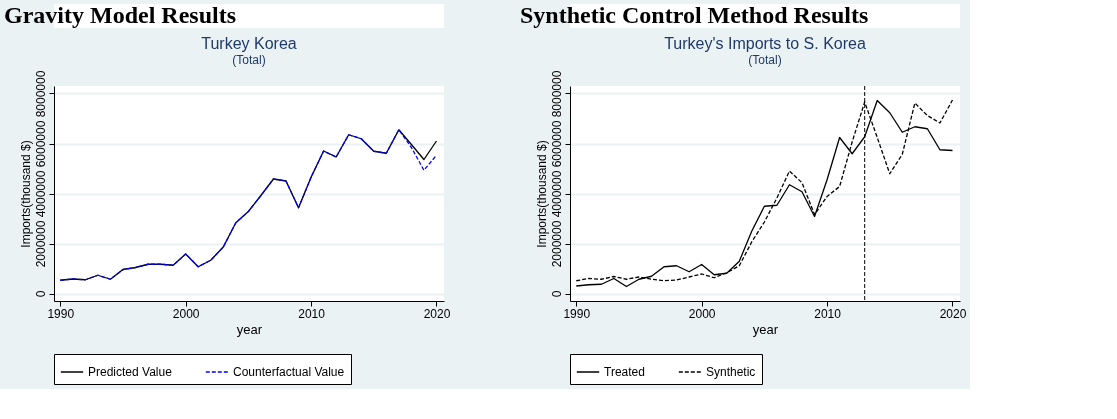 This screenshot has width=1117, height=419. Describe the element at coordinates (765, 44) in the screenshot. I see `chart-title: Turkey's Imports to S. Korea` at that location.